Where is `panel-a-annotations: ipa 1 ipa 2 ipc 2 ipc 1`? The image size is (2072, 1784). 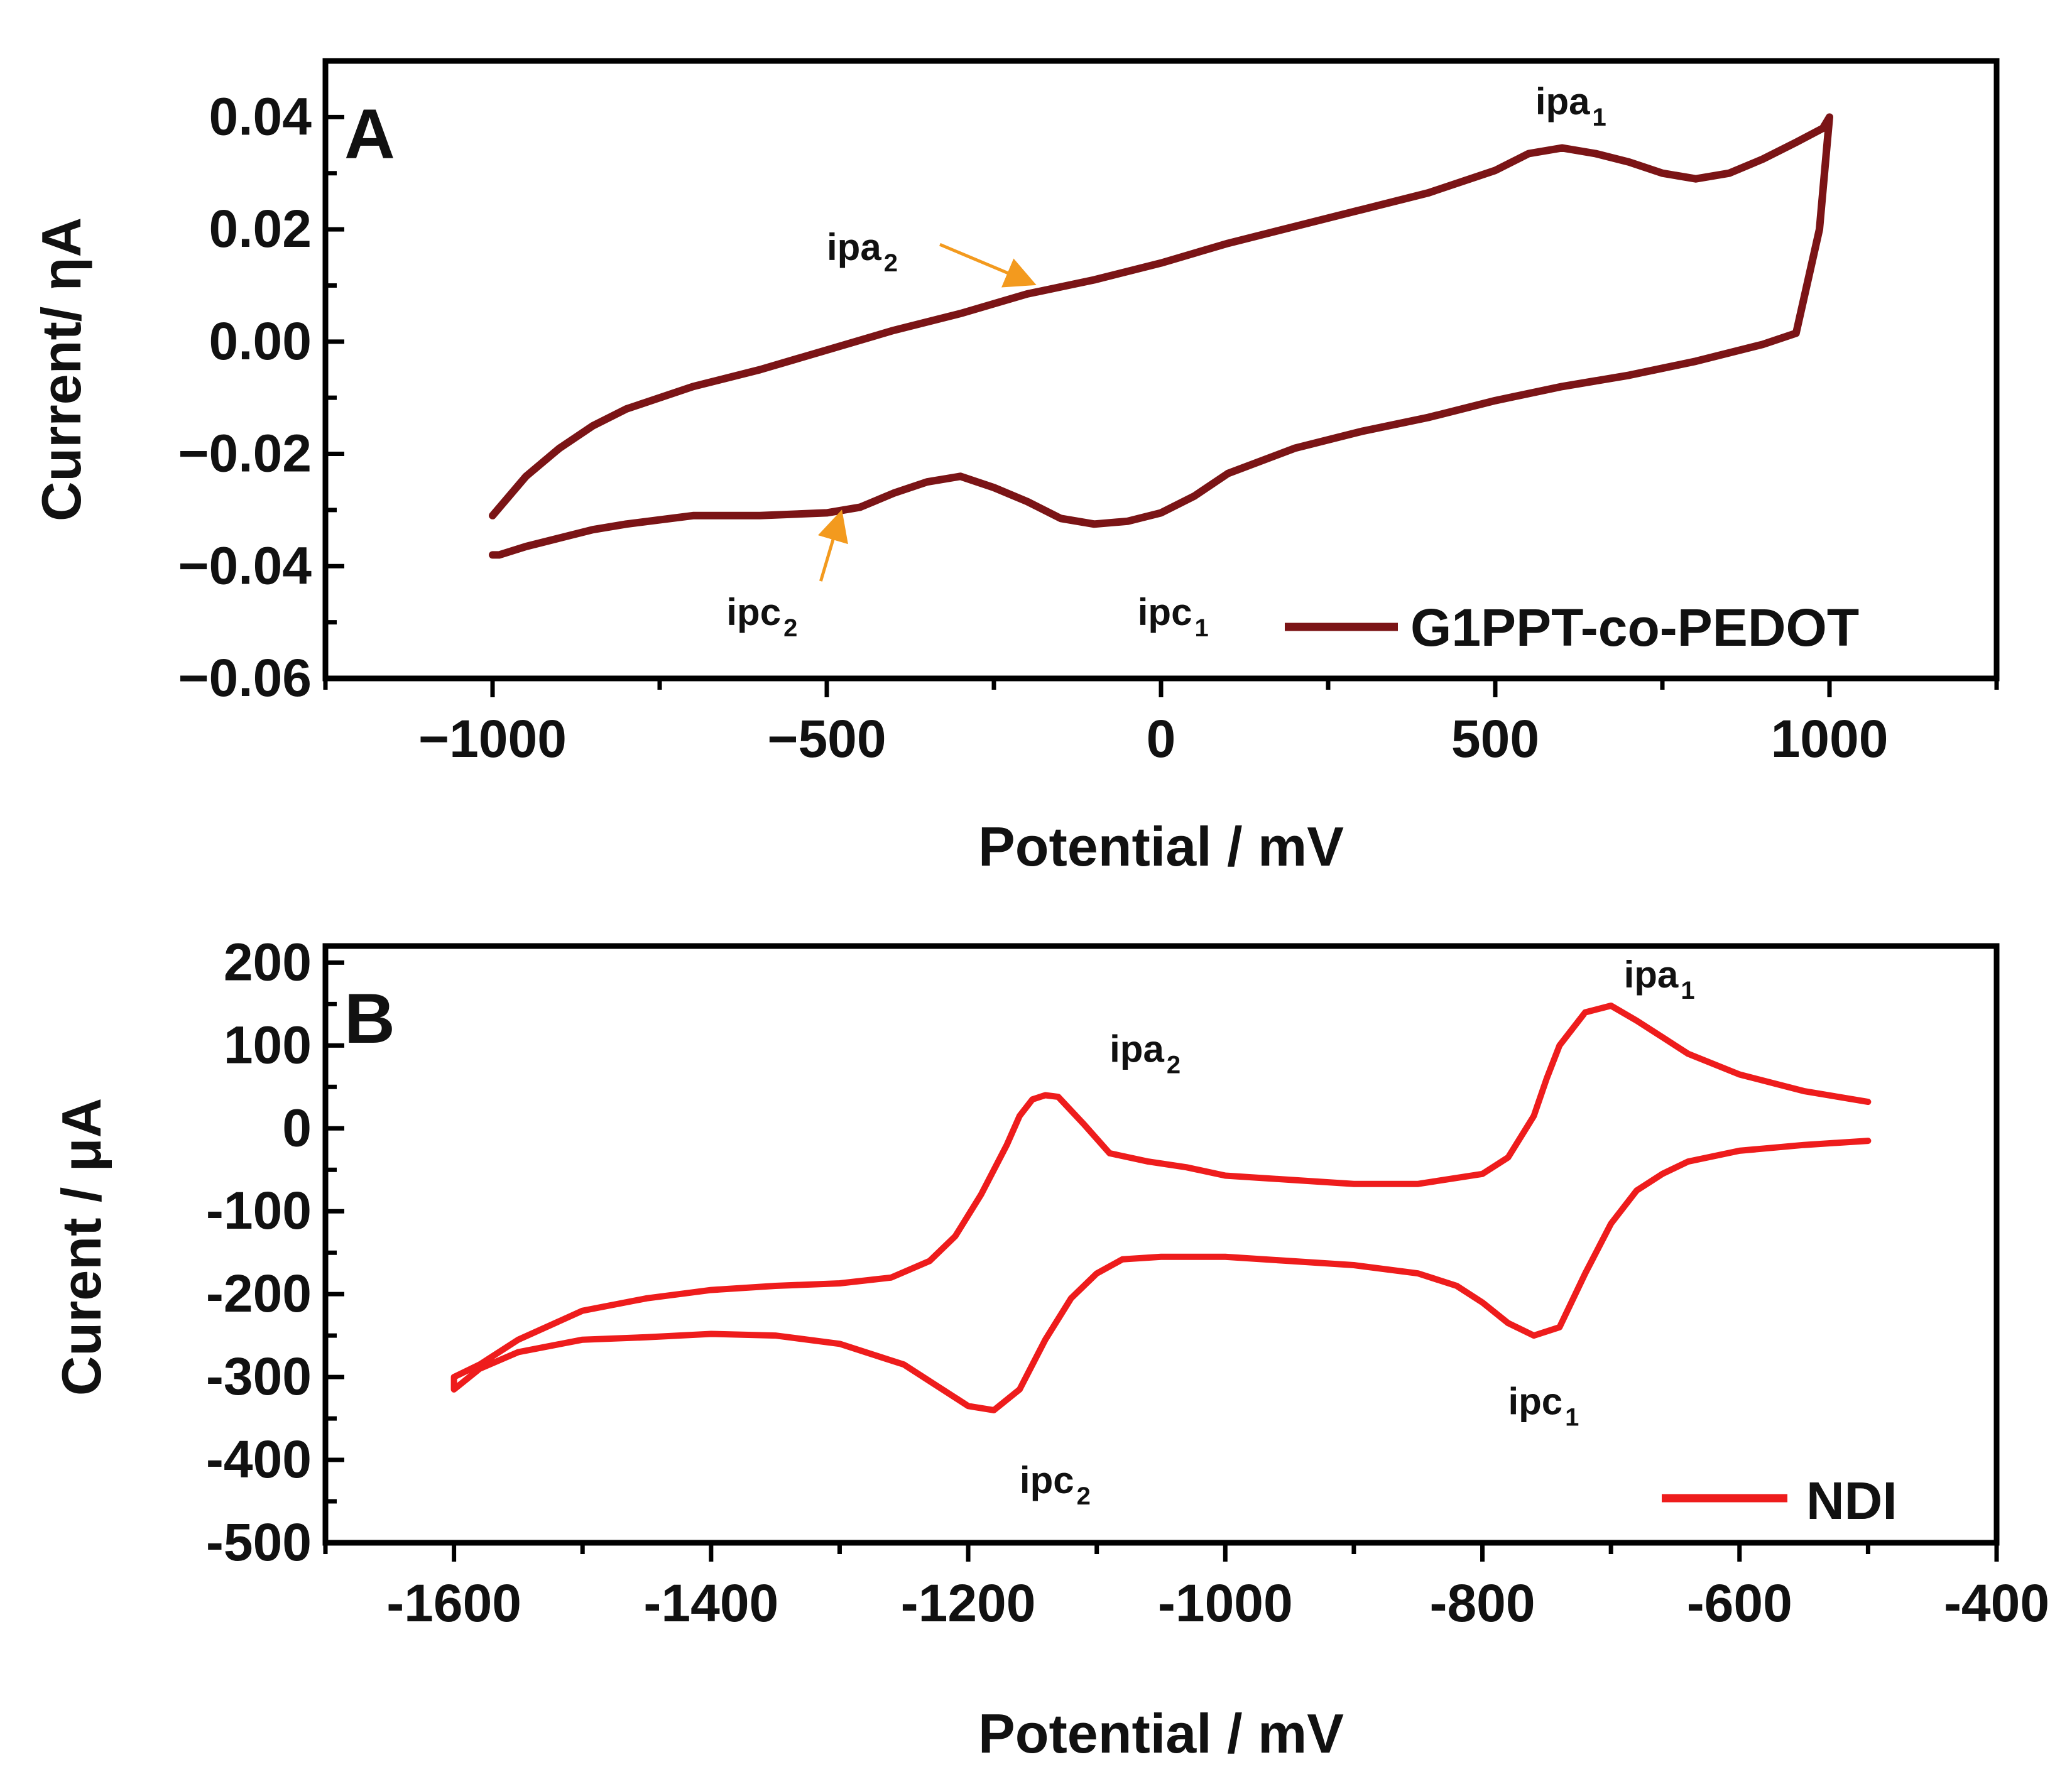 panel-a-annotations: ipa 1 ipa 2 ipc 2 ipc 1 is located at coordinates (1166, 361).